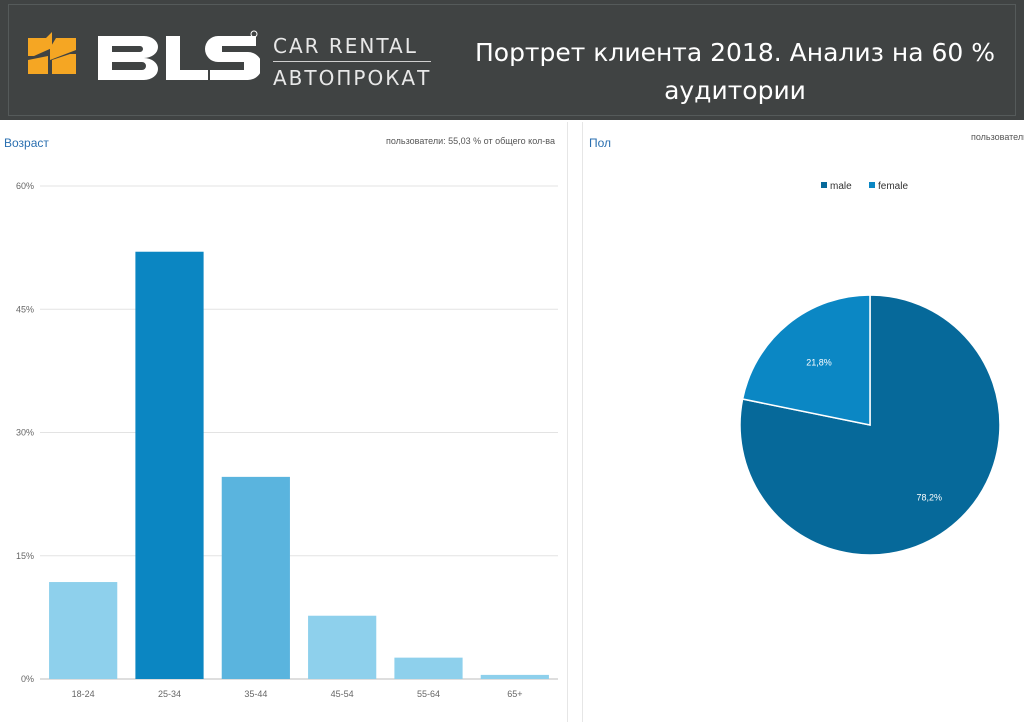  I want to click on gender-pie-chart: male female 78,2% 21,8%, so click(870, 368).